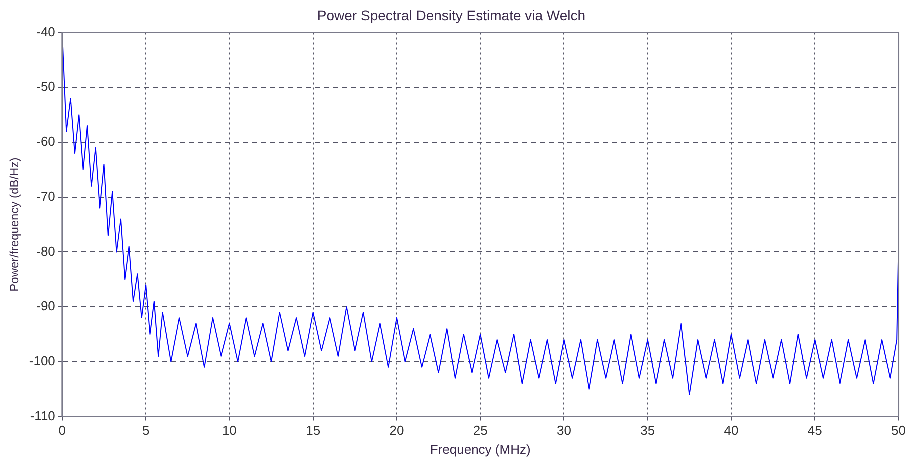 This screenshot has width=909, height=462. What do you see at coordinates (648, 430) in the screenshot?
I see `x-tick-label: 35` at bounding box center [648, 430].